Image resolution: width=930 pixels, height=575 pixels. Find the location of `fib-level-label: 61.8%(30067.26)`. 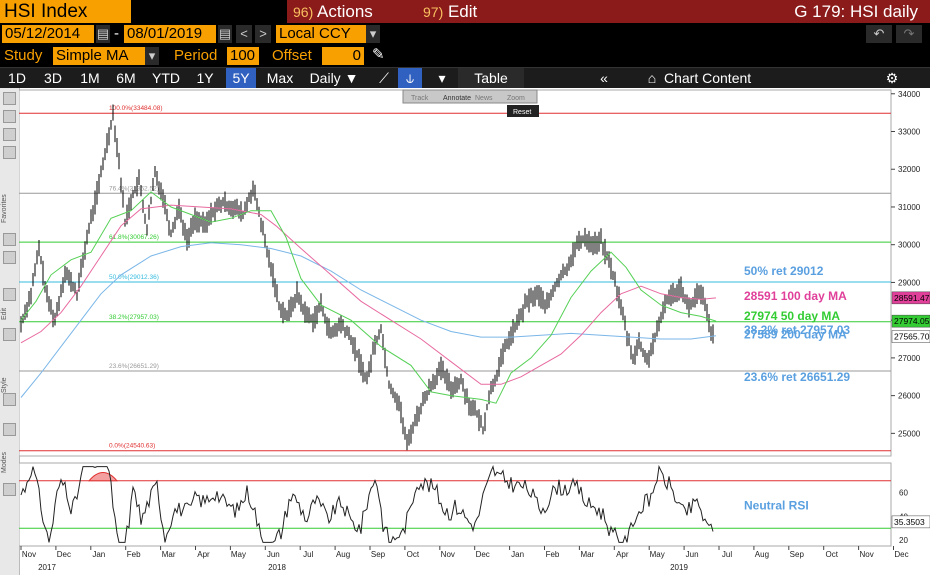

fib-level-label: 61.8%(30067.26) is located at coordinates (134, 237).